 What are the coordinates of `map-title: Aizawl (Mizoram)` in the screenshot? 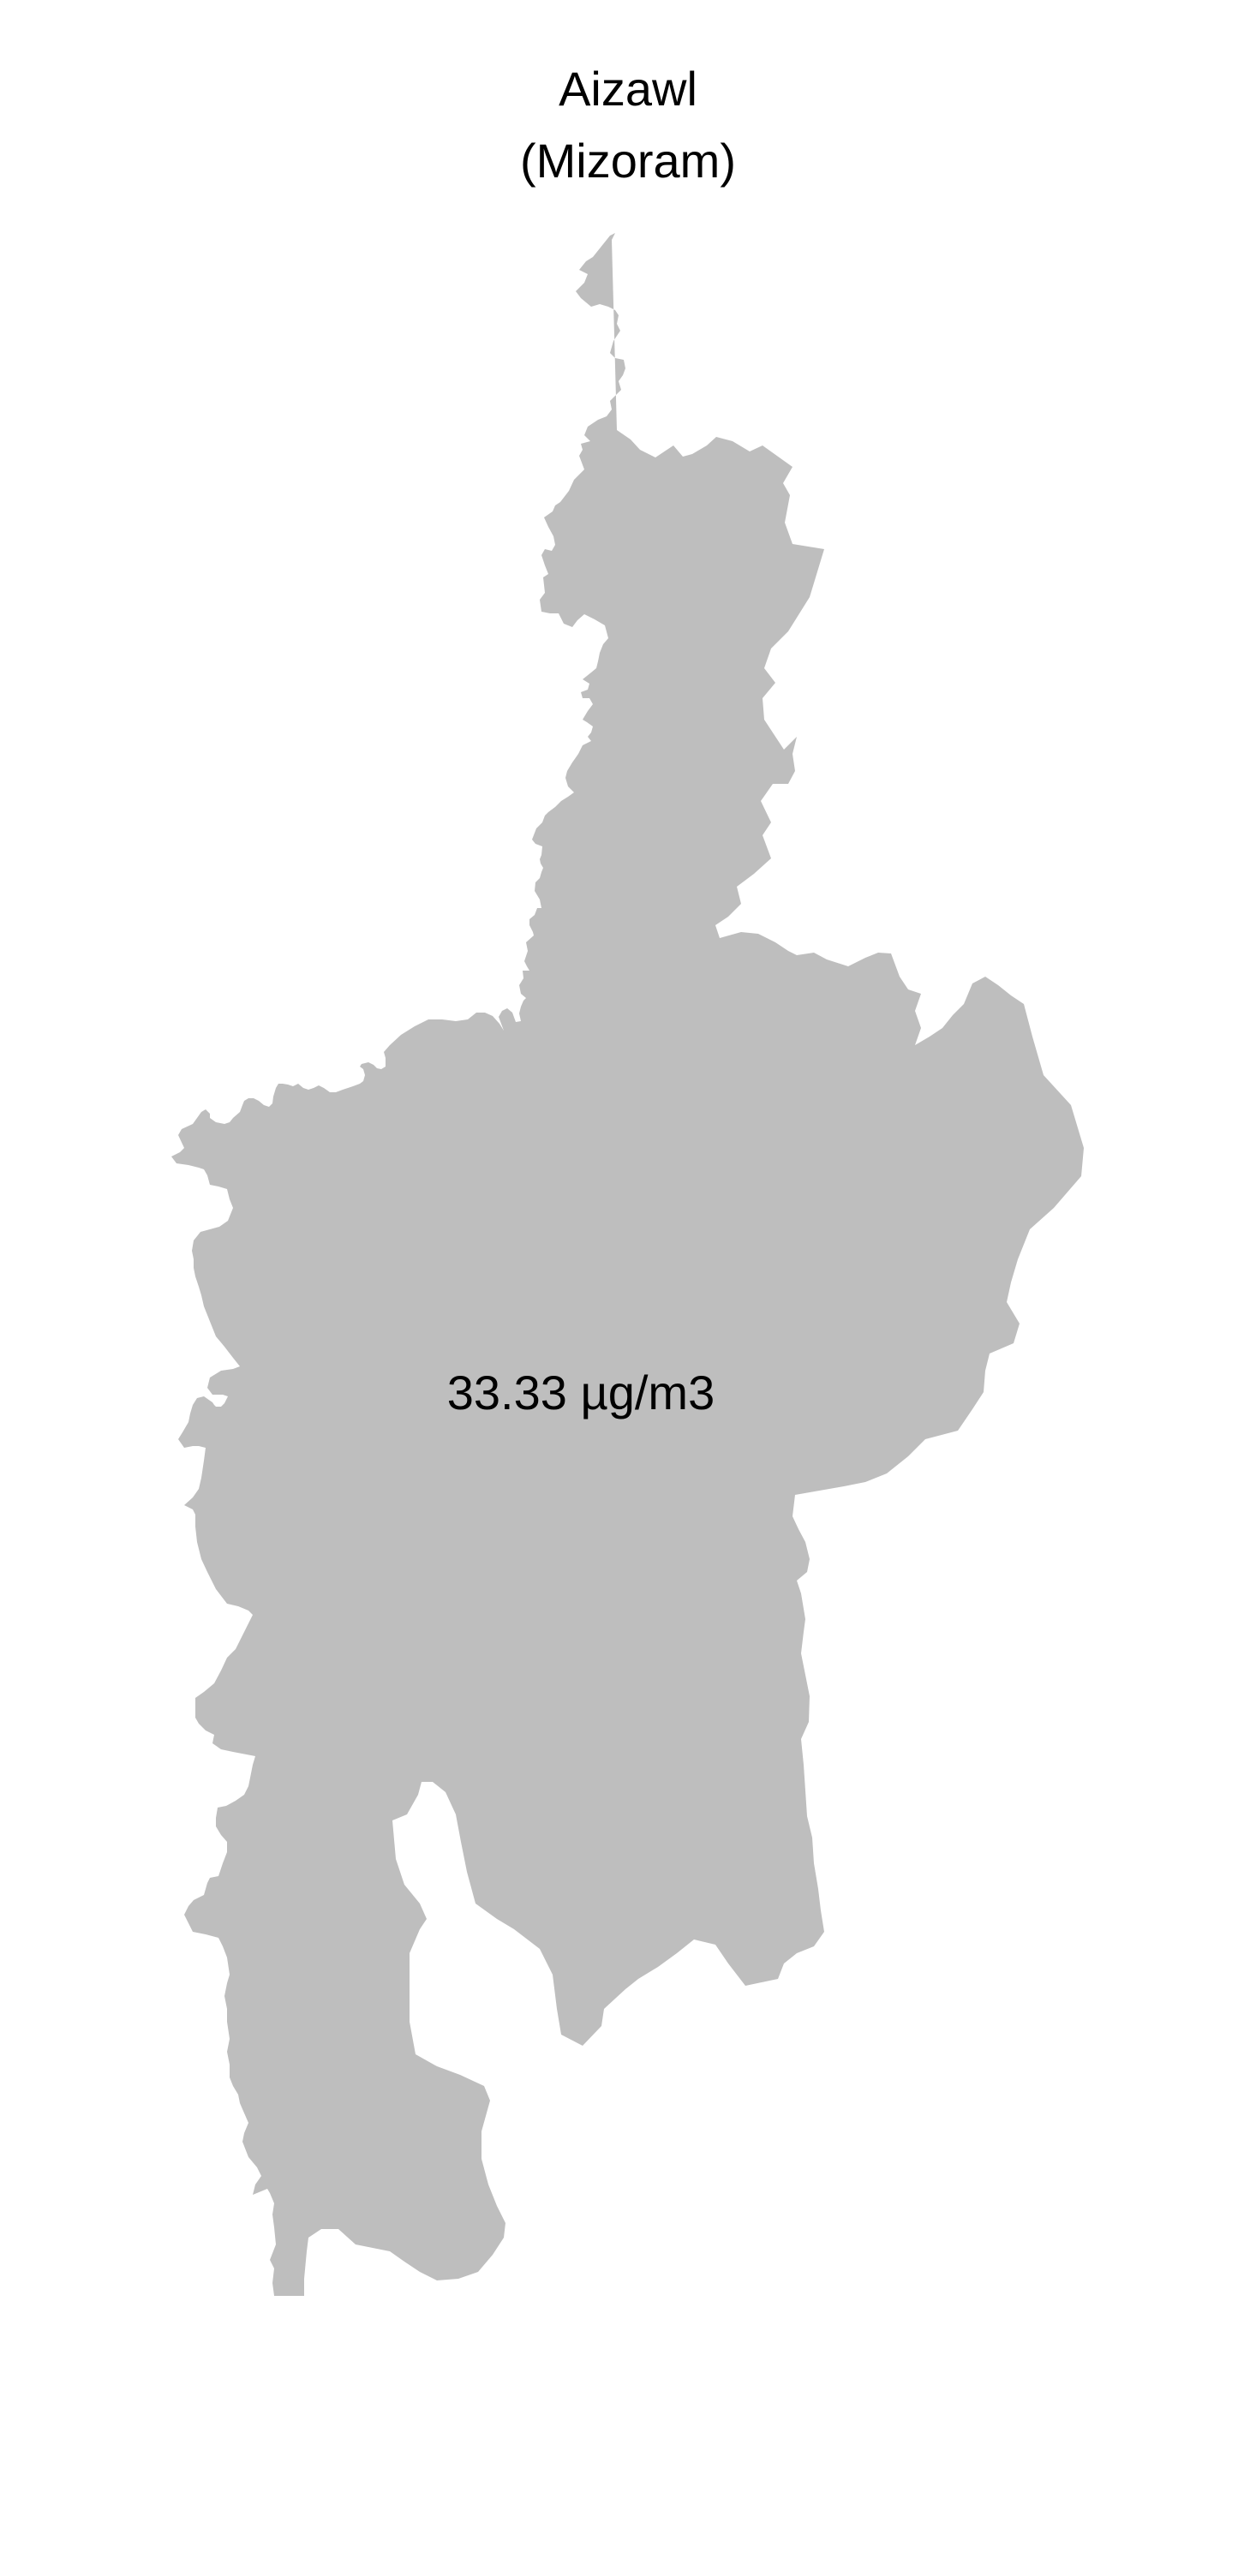 It's located at (628, 125).